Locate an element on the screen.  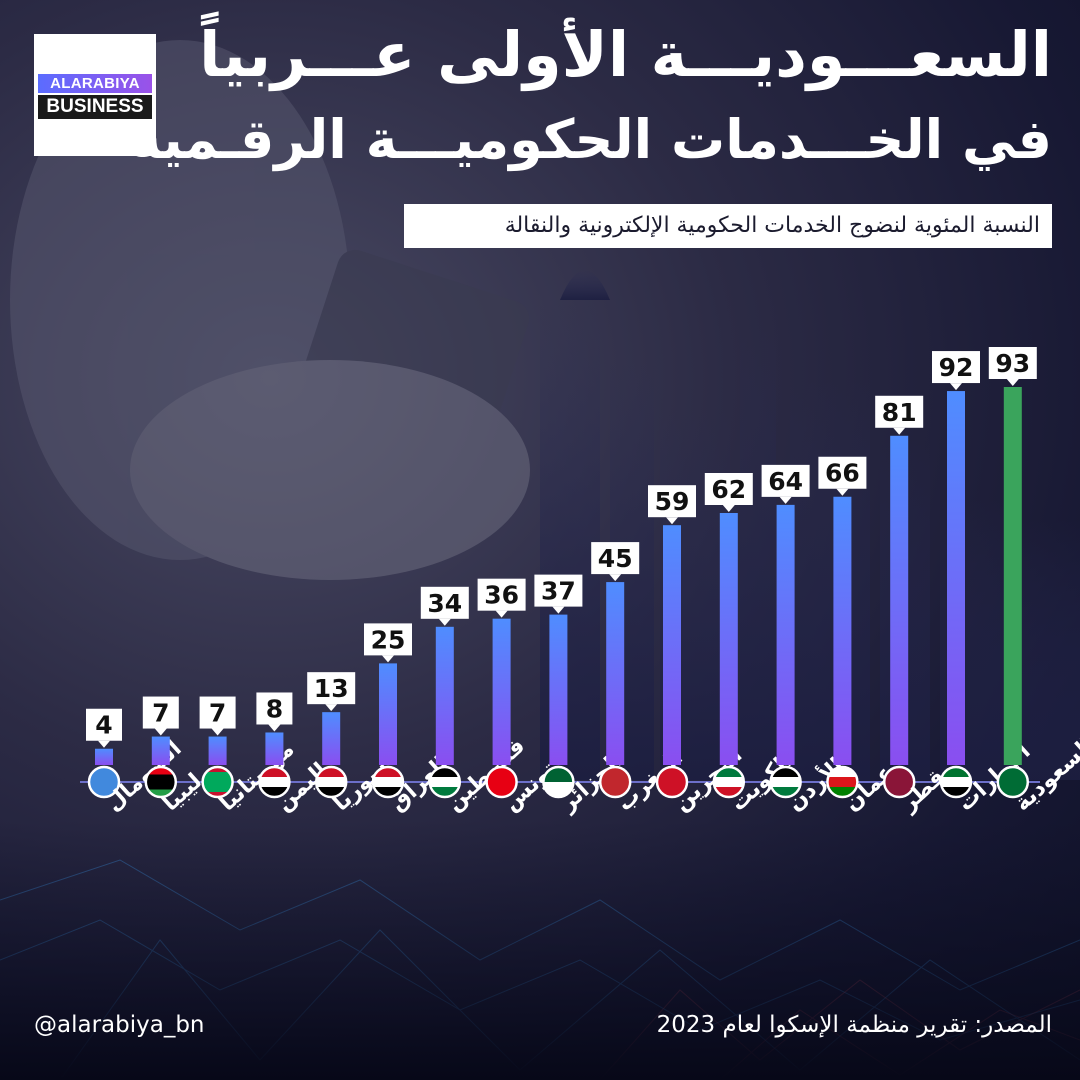
algeria-flag-icon is located at coordinates (558, 782).